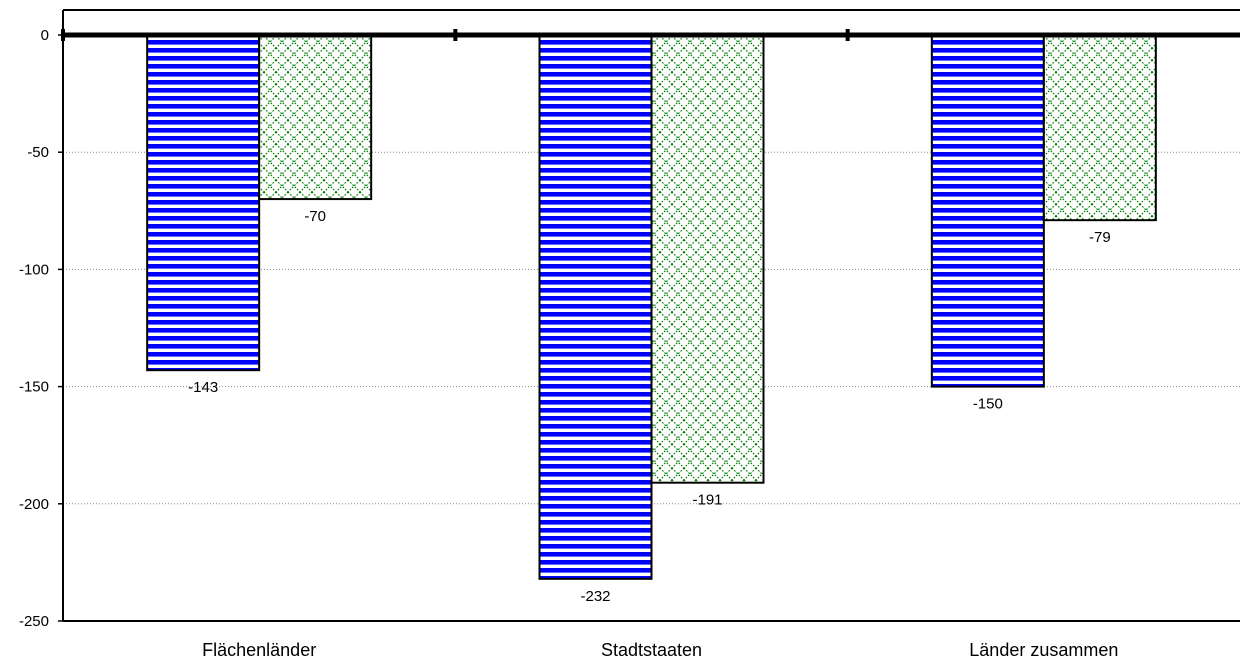 The width and height of the screenshot is (1240, 662). I want to click on data-label: -191, so click(707, 500).